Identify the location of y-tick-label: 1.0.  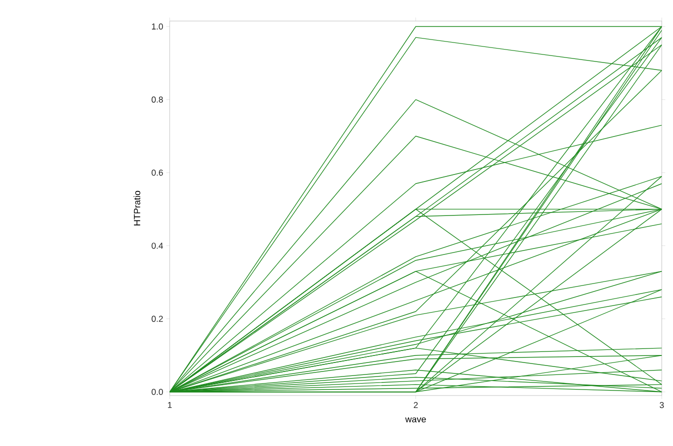
(157, 27).